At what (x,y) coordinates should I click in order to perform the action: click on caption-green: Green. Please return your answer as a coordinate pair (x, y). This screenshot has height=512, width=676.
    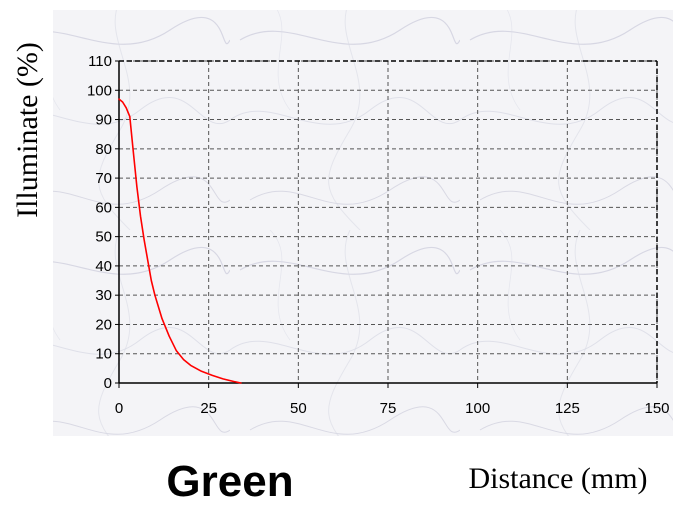
    Looking at the image, I should click on (230, 481).